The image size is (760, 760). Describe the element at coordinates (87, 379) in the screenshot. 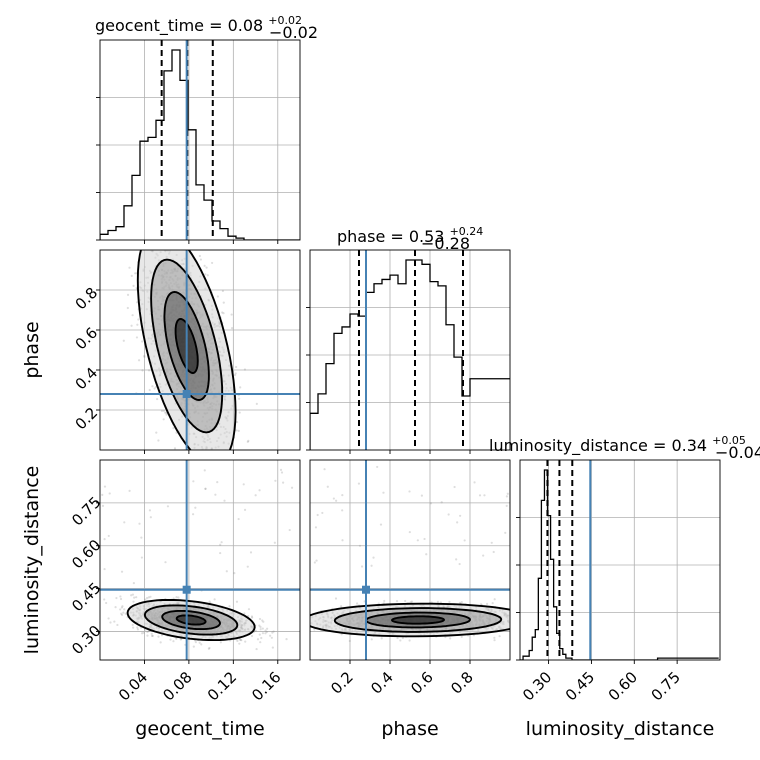

I see `y-tick-label: 0.4` at that location.